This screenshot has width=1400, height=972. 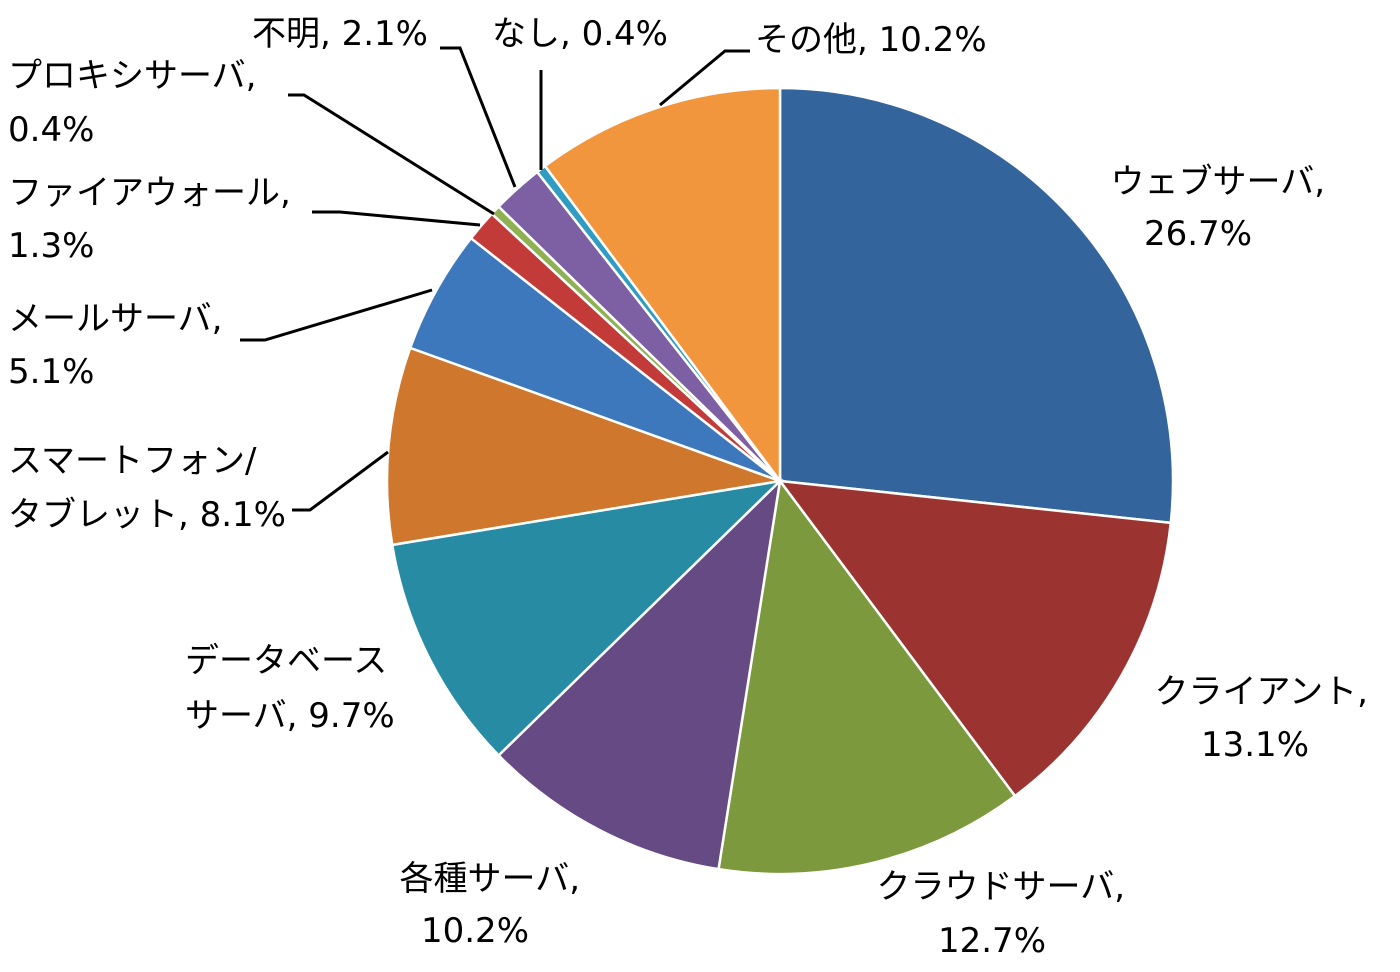 I want to click on slice-1-label-line-2: 26.7%, so click(x=1198, y=234).